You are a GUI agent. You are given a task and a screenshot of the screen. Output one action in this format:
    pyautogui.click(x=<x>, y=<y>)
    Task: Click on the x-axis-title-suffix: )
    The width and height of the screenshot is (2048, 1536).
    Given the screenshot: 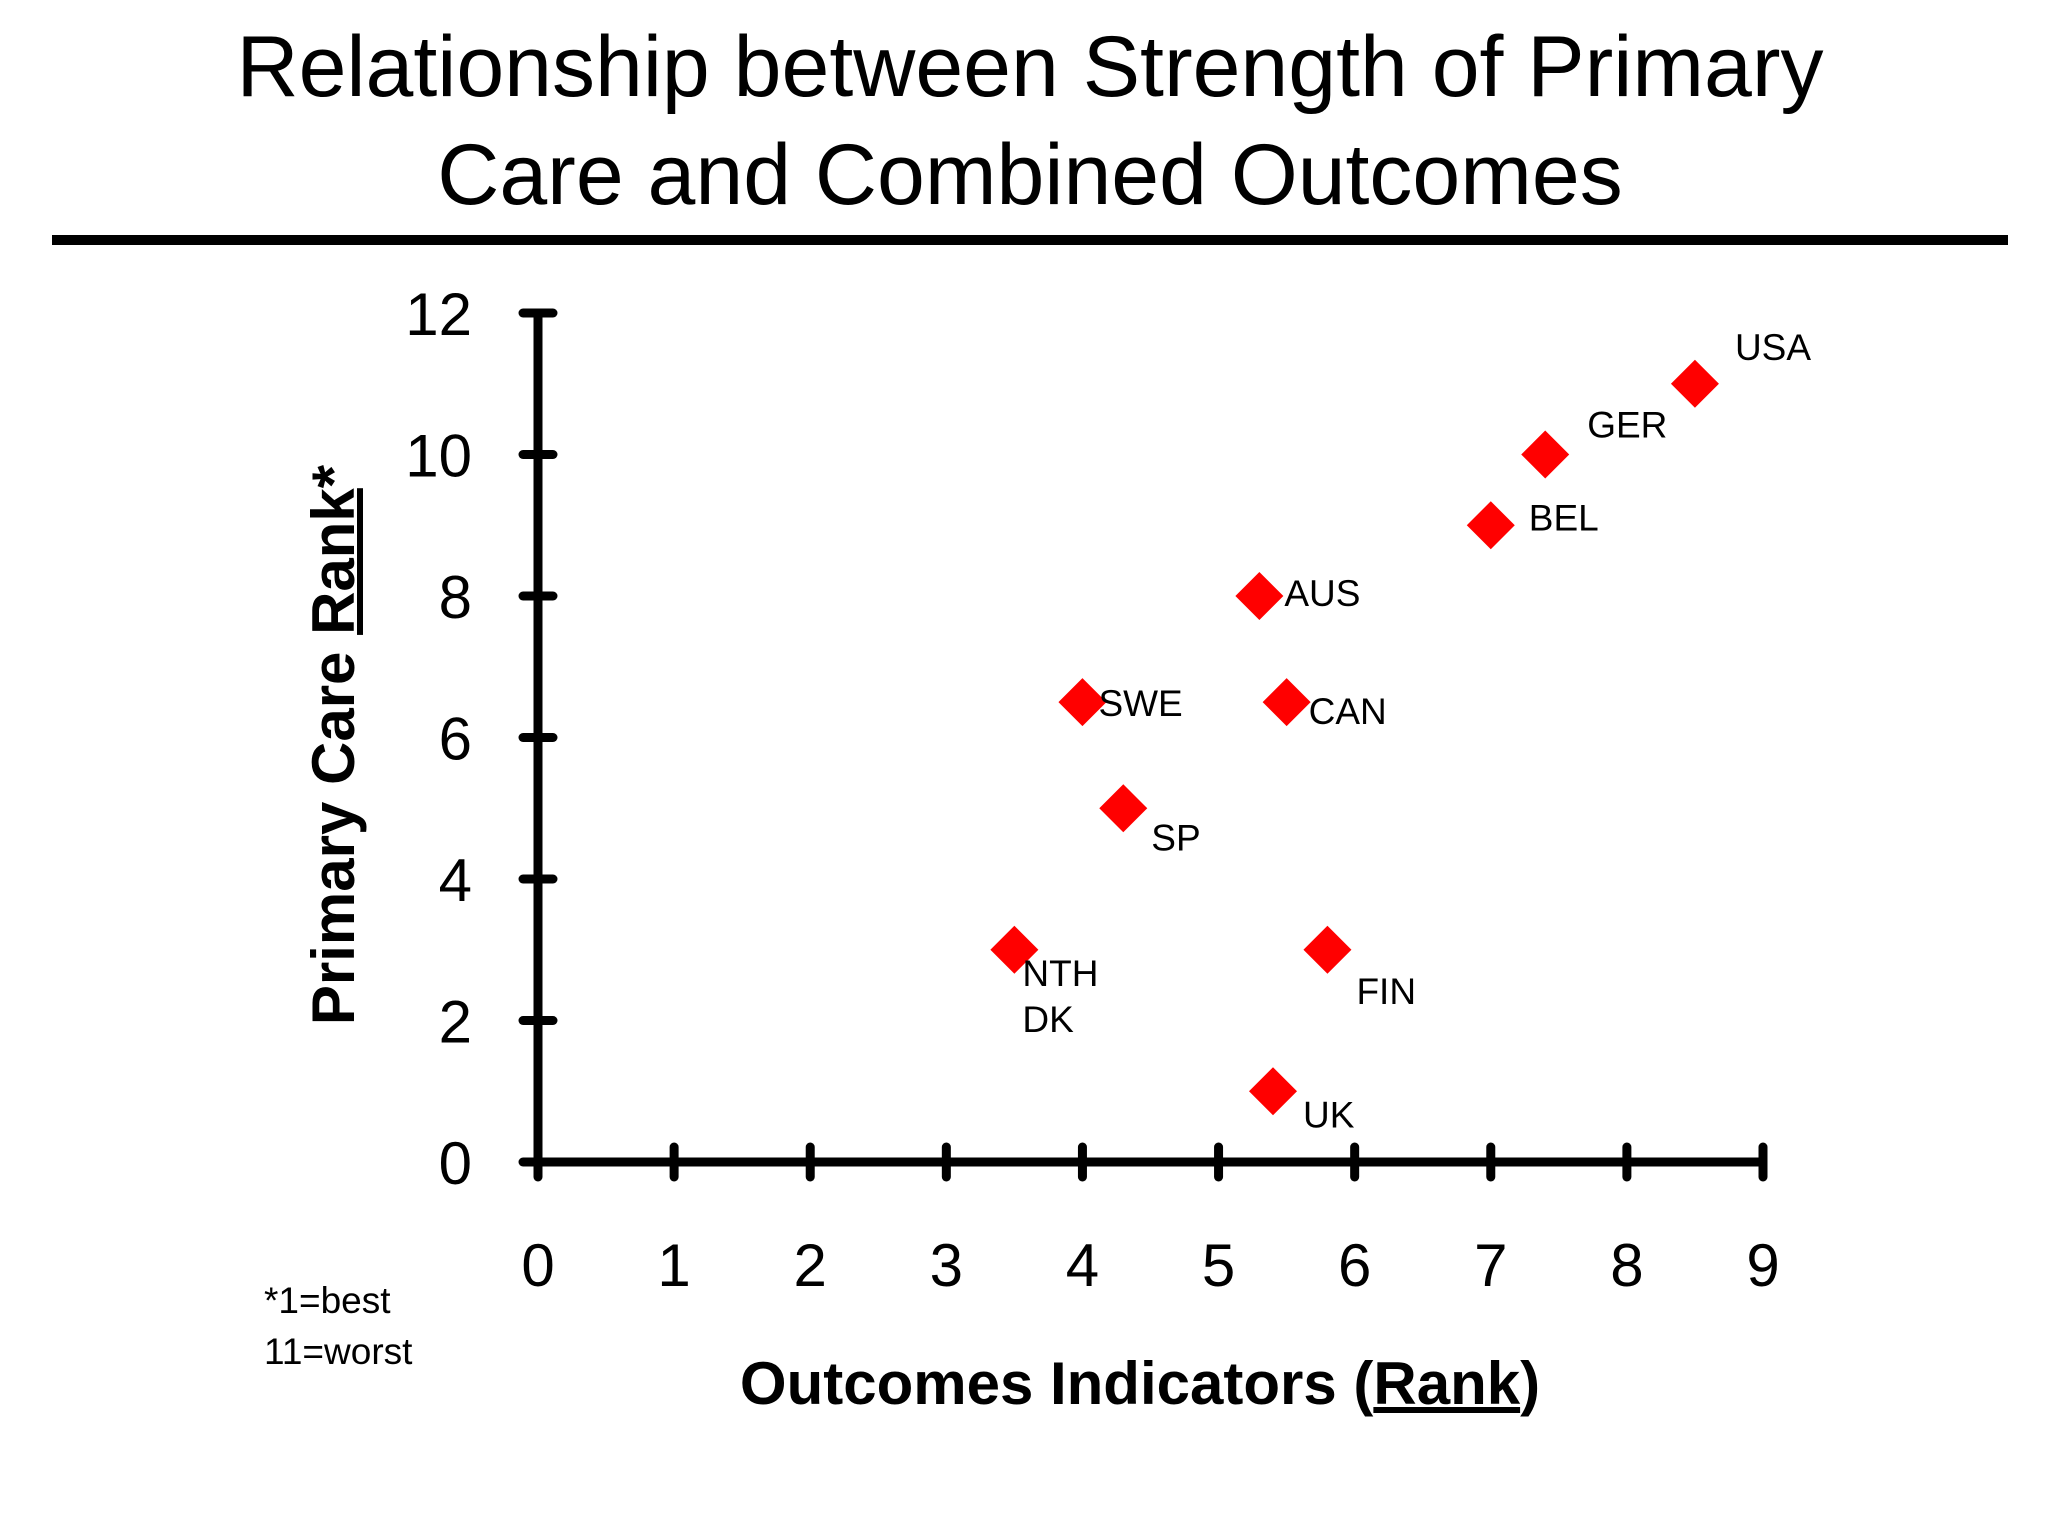 What is the action you would take?
    pyautogui.click(x=1530, y=1383)
    